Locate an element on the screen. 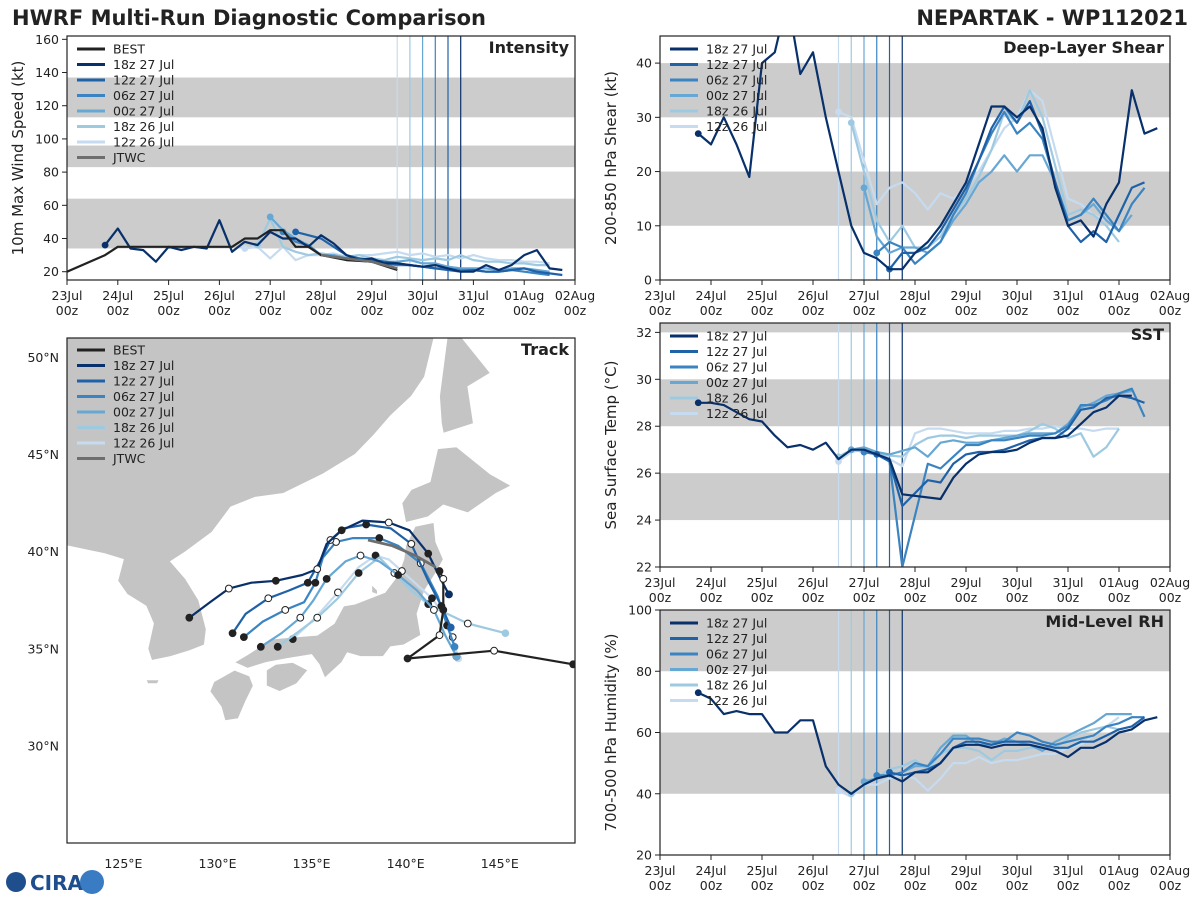 The height and width of the screenshot is (900, 1200). y-tick-label: 22 is located at coordinates (644, 567).